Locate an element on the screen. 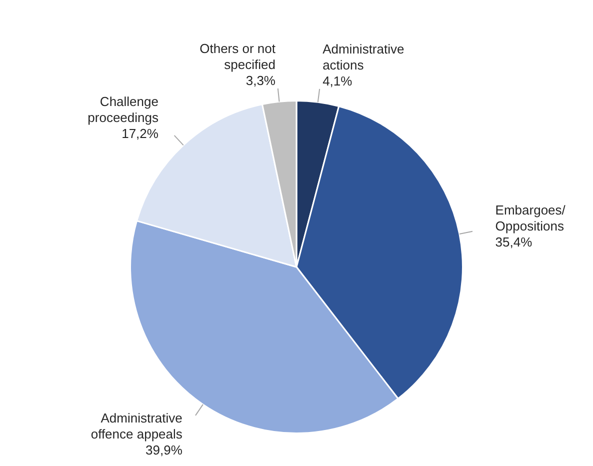  slice-label: Administrative offence appeals is located at coordinates (136, 426).